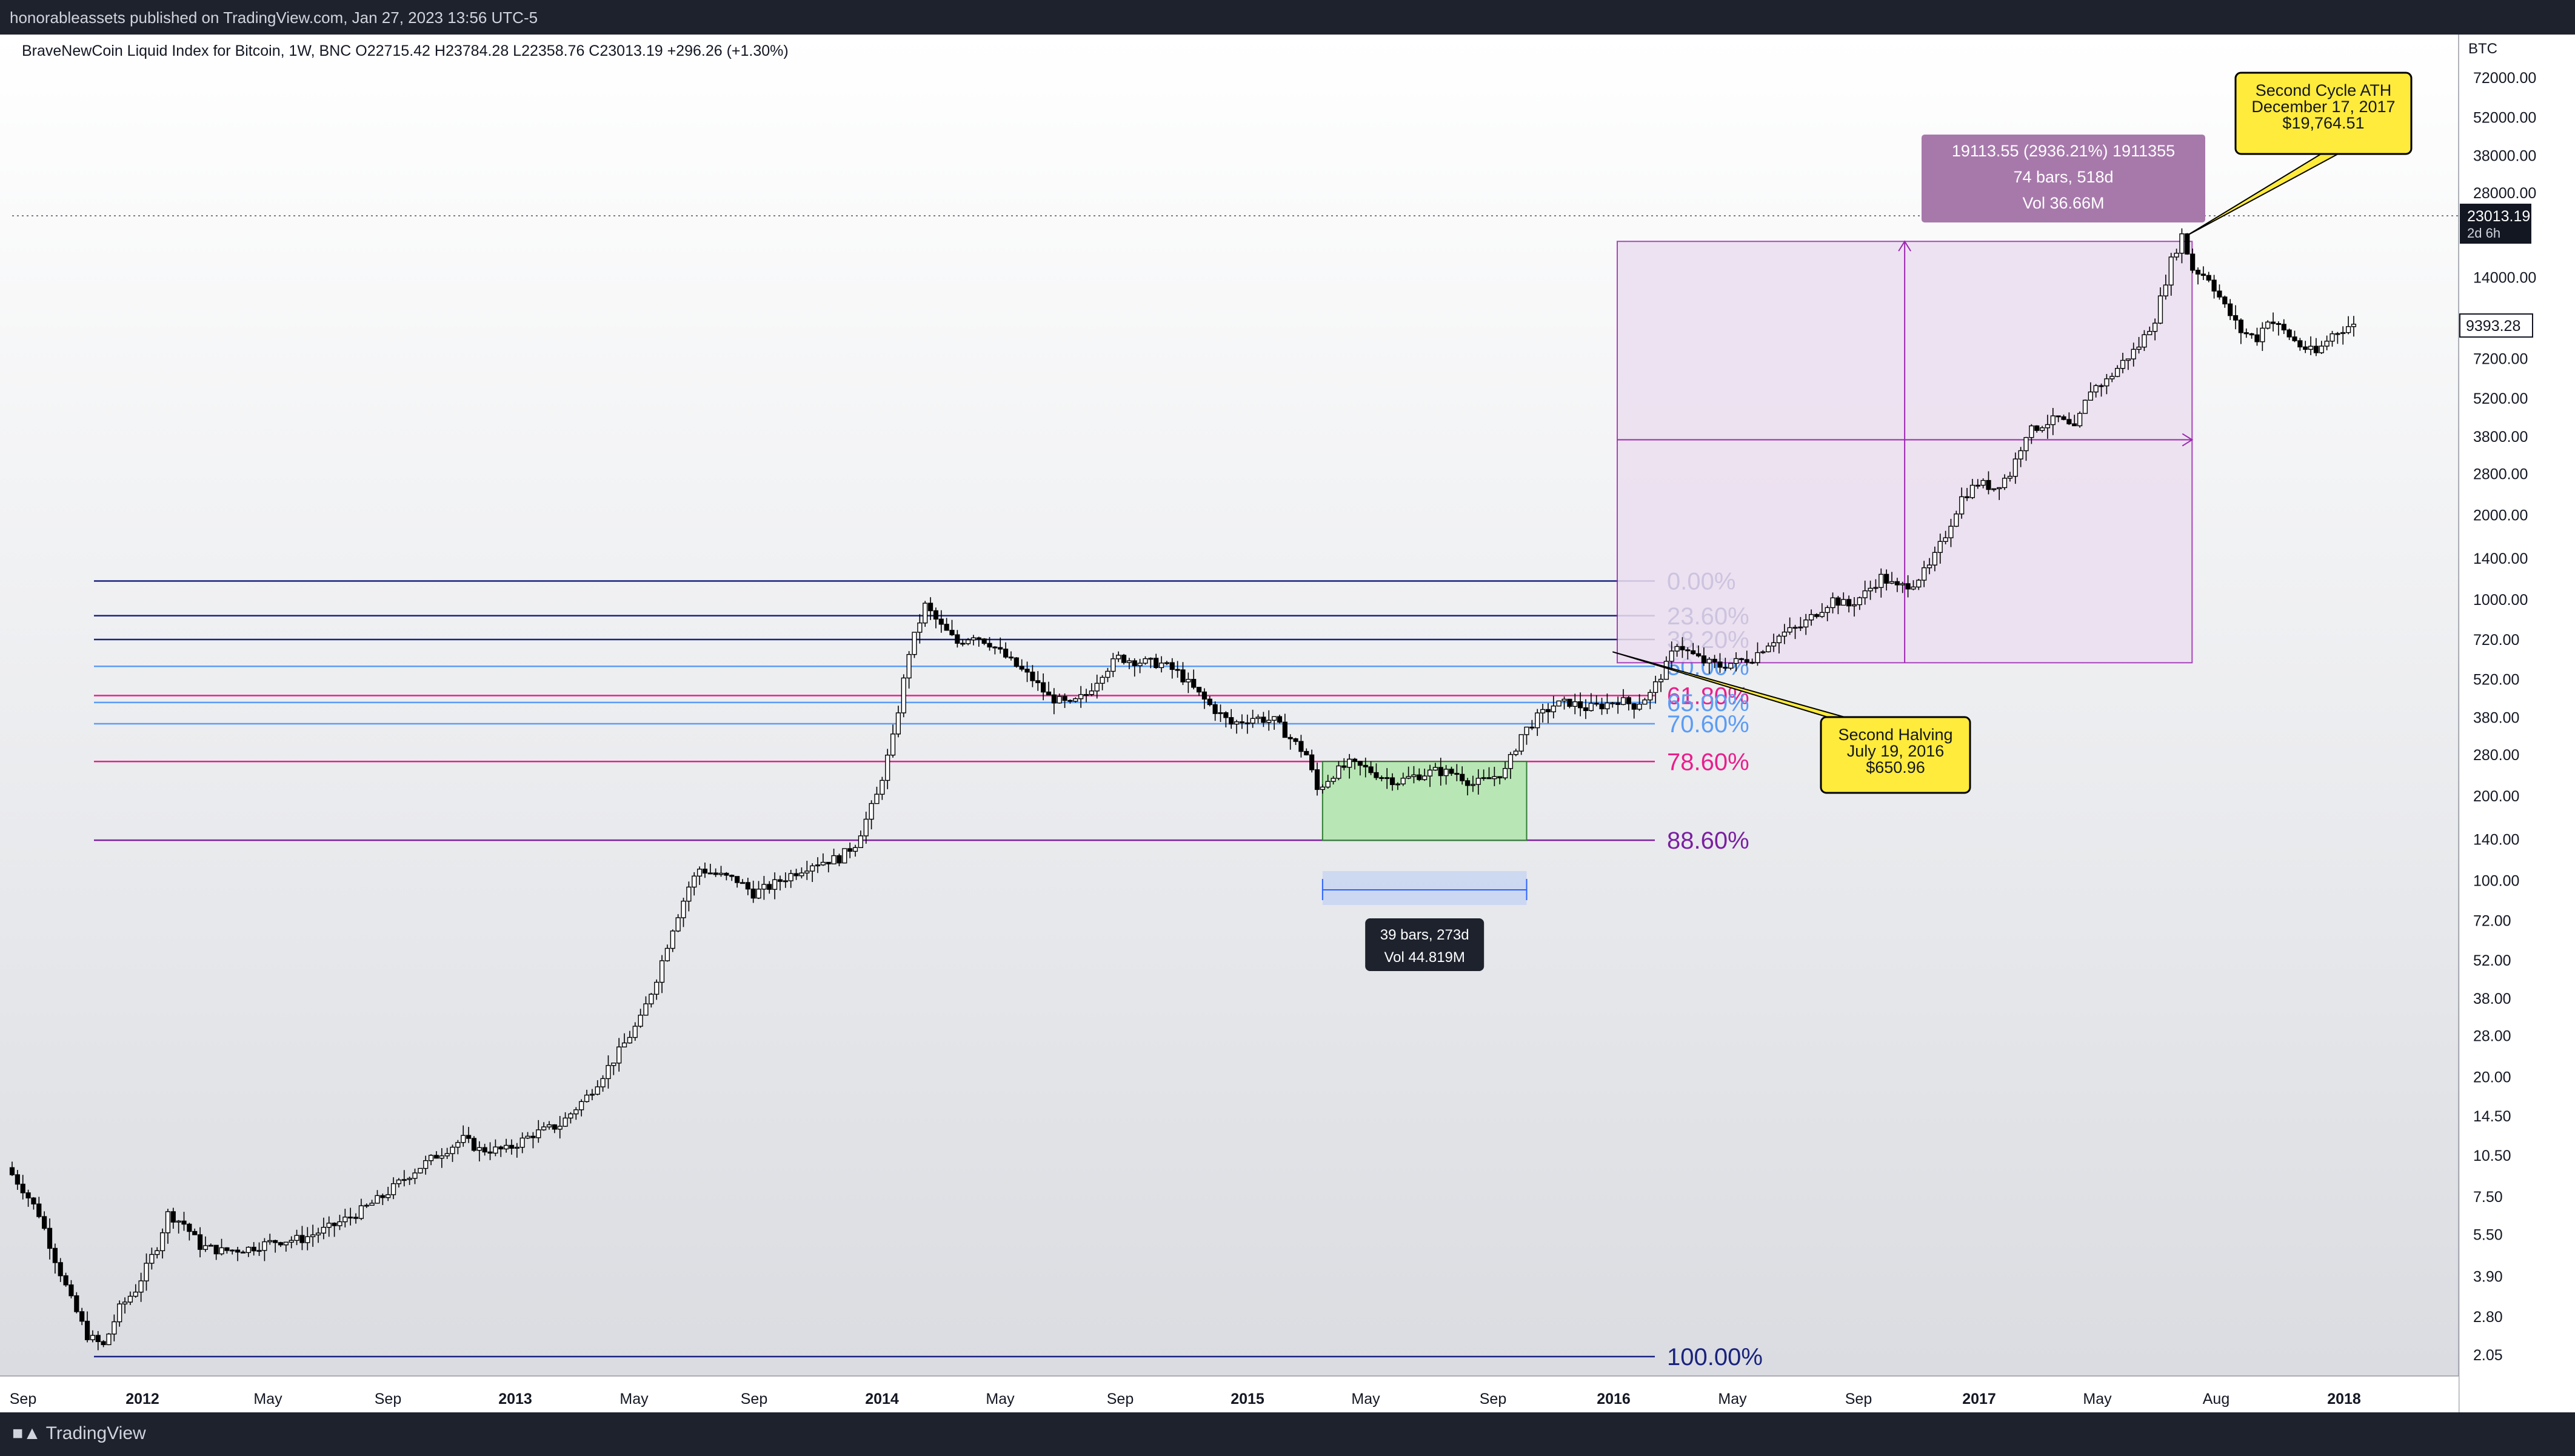 The width and height of the screenshot is (2575, 1456). Describe the element at coordinates (2496, 718) in the screenshot. I see `price-axis-tick: 380.00` at that location.